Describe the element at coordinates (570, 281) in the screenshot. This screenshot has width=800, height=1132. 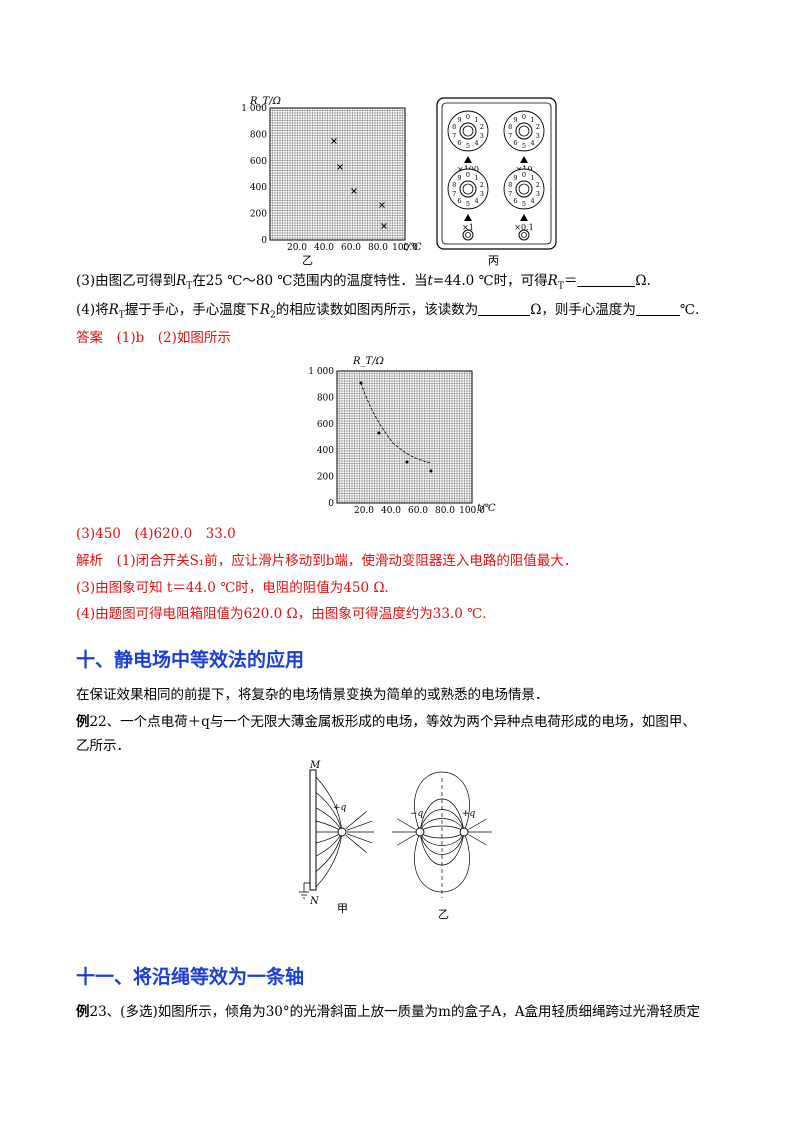
I see `q3-part-d: ＝` at that location.